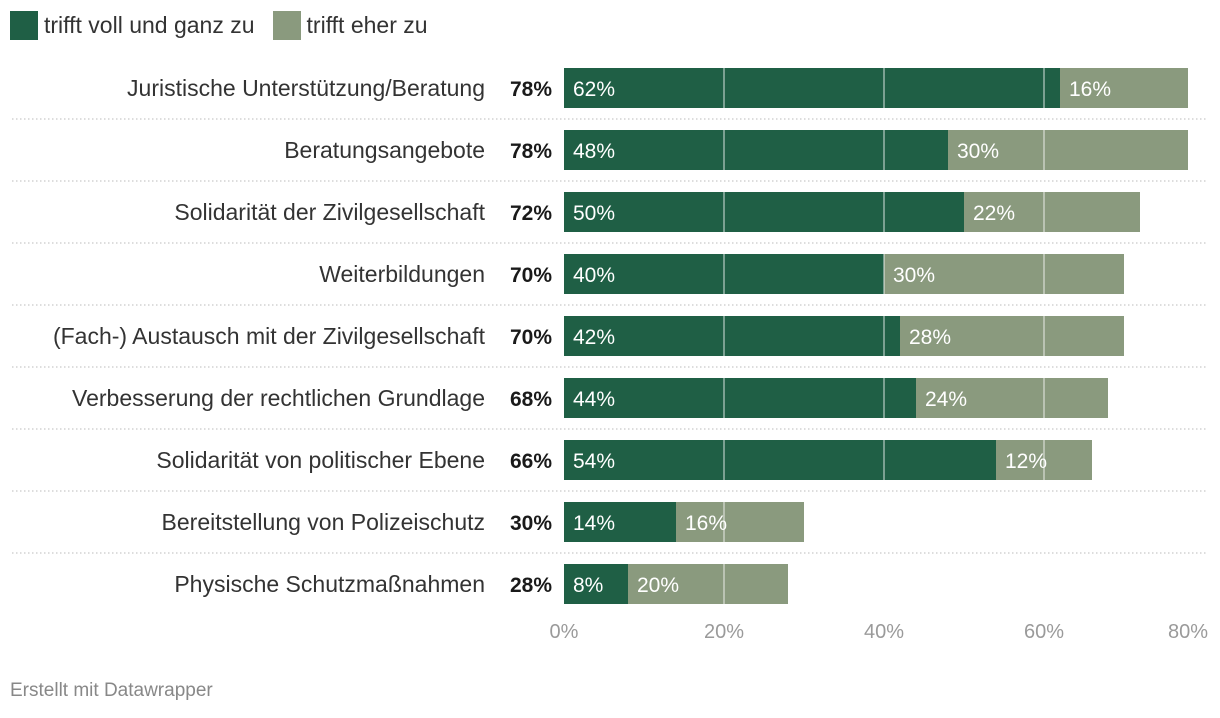  I want to click on total-label: 30%, so click(531, 523).